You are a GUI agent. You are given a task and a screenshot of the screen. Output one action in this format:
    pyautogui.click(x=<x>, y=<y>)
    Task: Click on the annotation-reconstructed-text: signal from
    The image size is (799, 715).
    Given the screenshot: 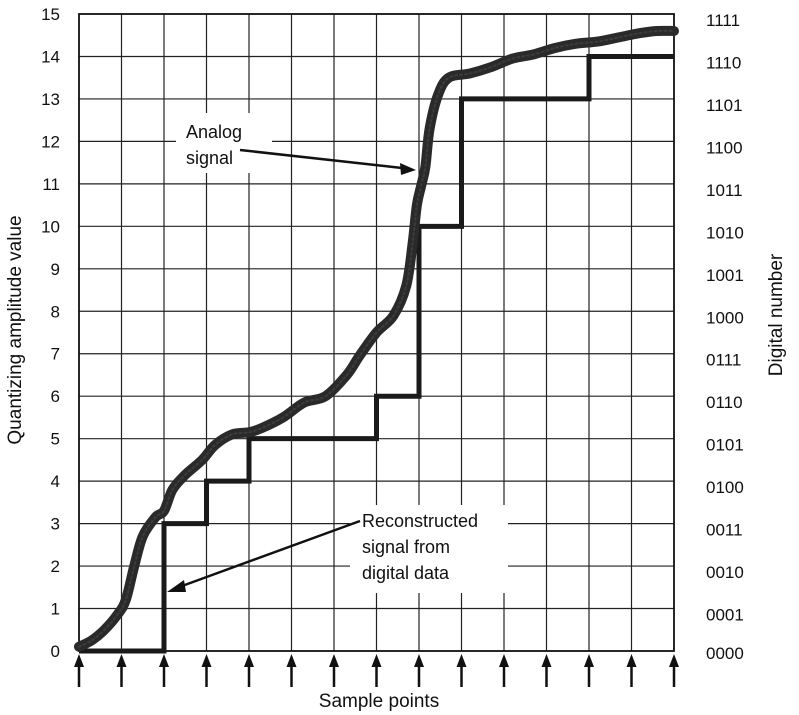 What is the action you would take?
    pyautogui.click(x=406, y=547)
    